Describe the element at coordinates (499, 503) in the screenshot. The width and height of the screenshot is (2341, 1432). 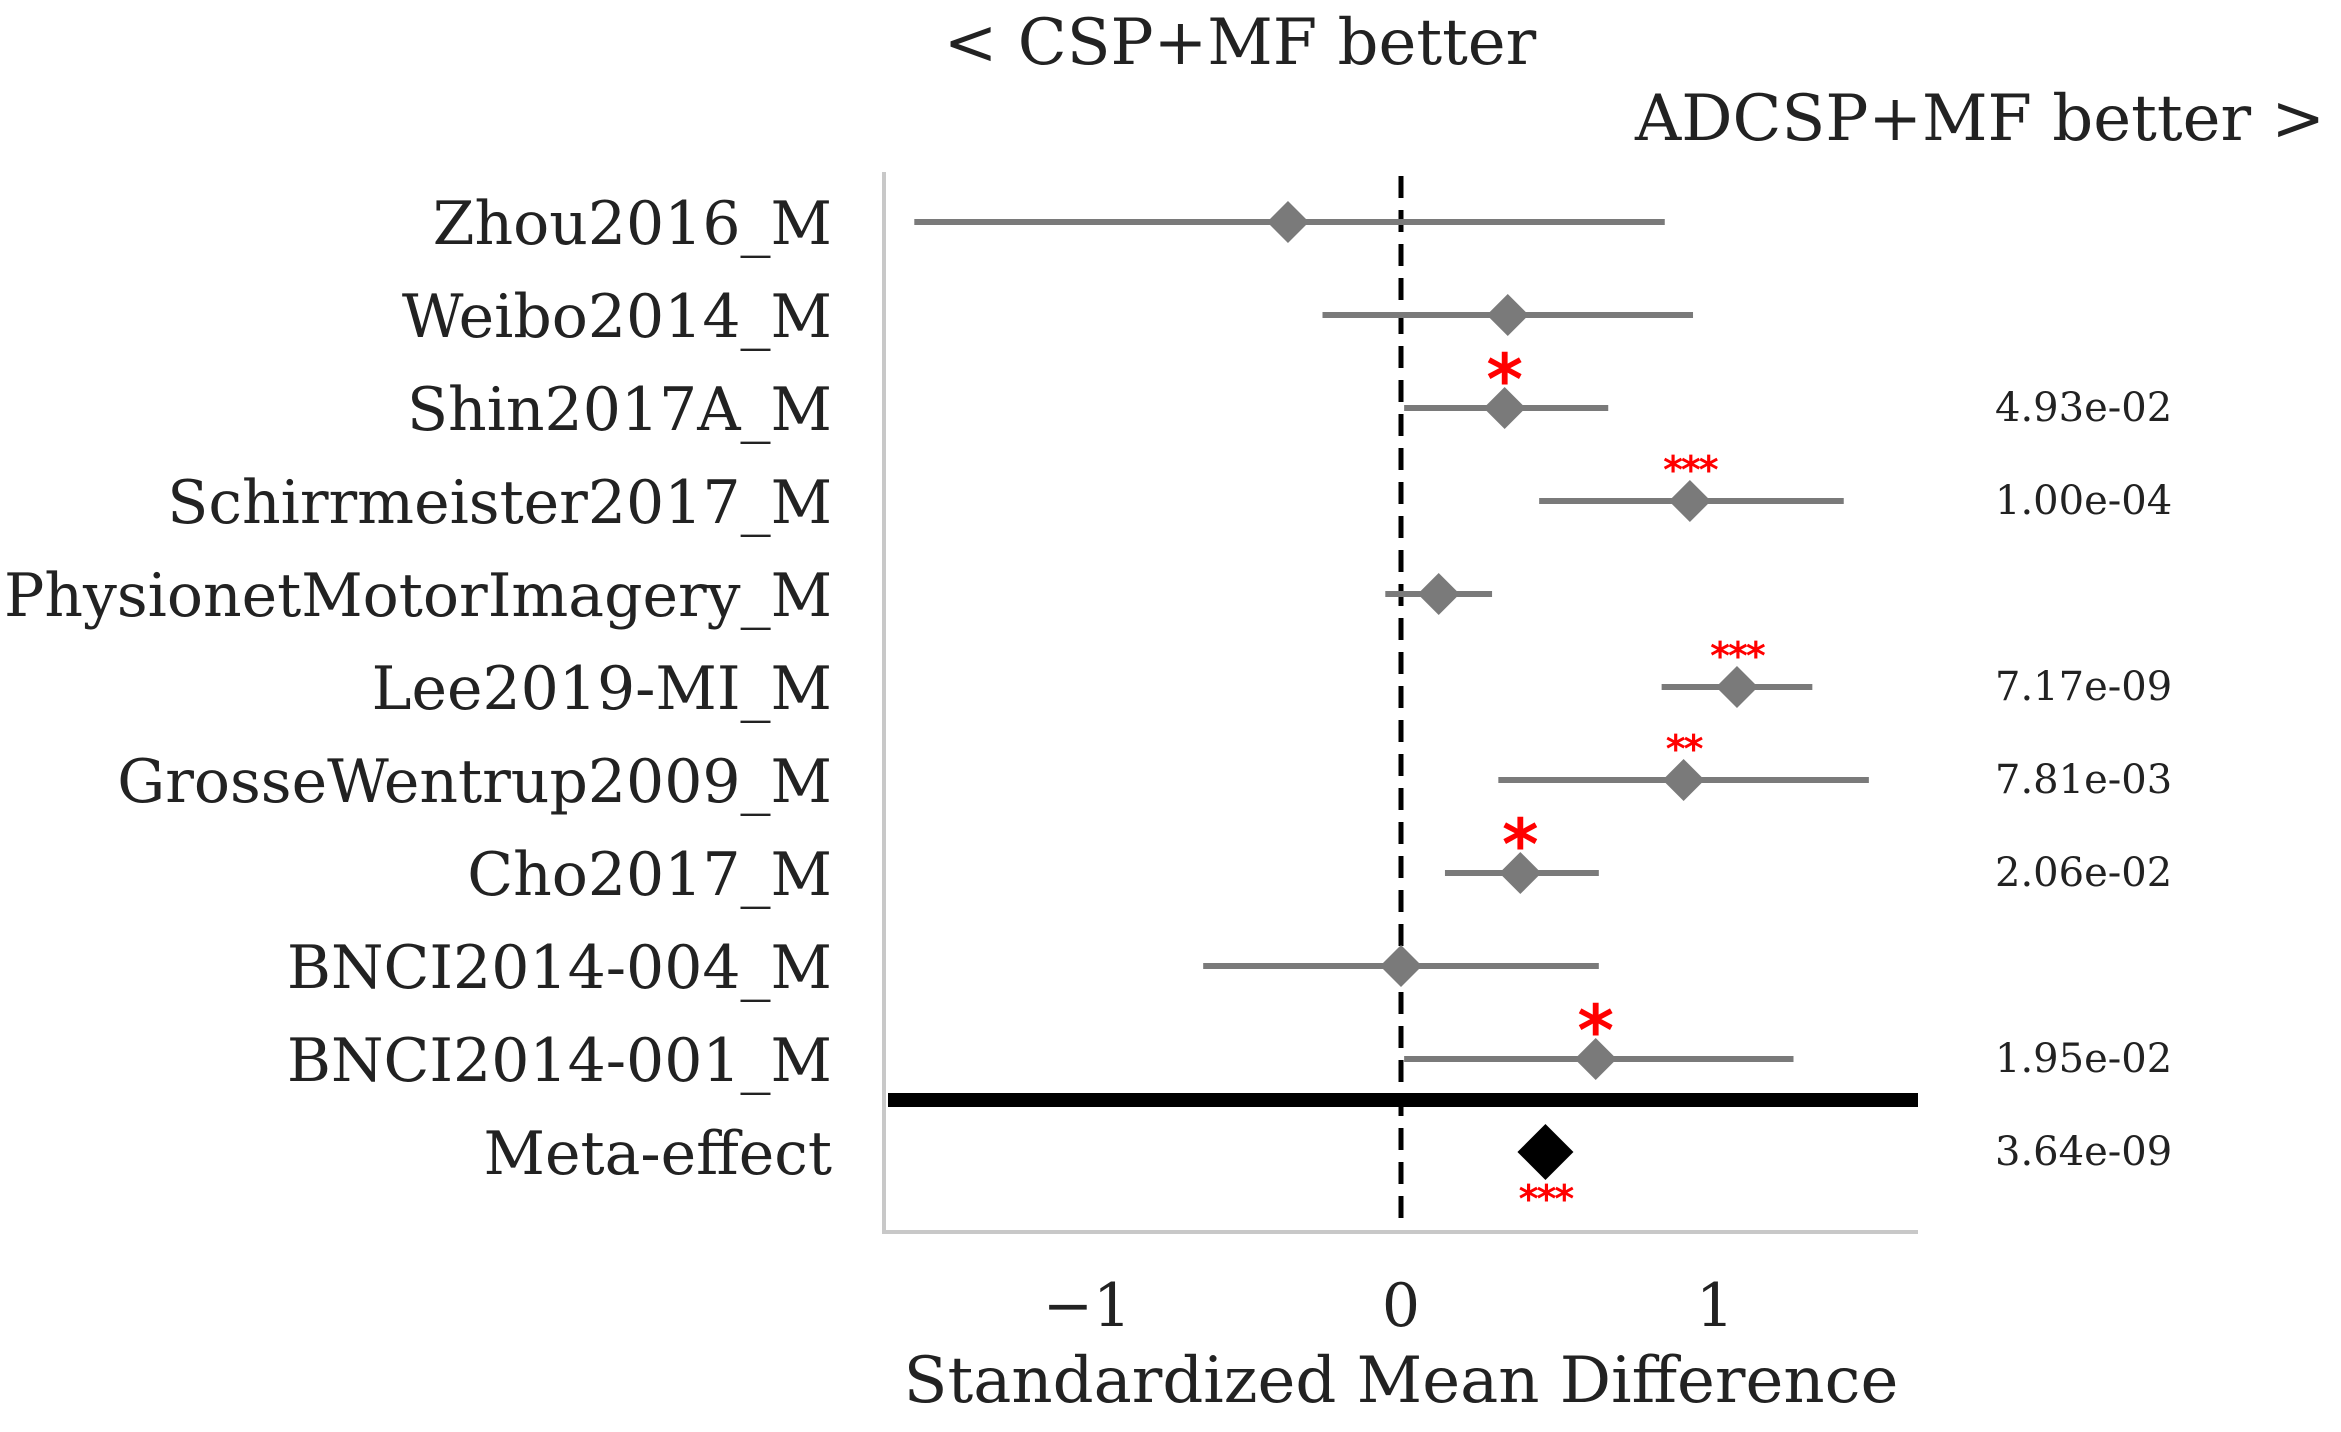
I see `study-label: Schirrmeister2017_M` at that location.